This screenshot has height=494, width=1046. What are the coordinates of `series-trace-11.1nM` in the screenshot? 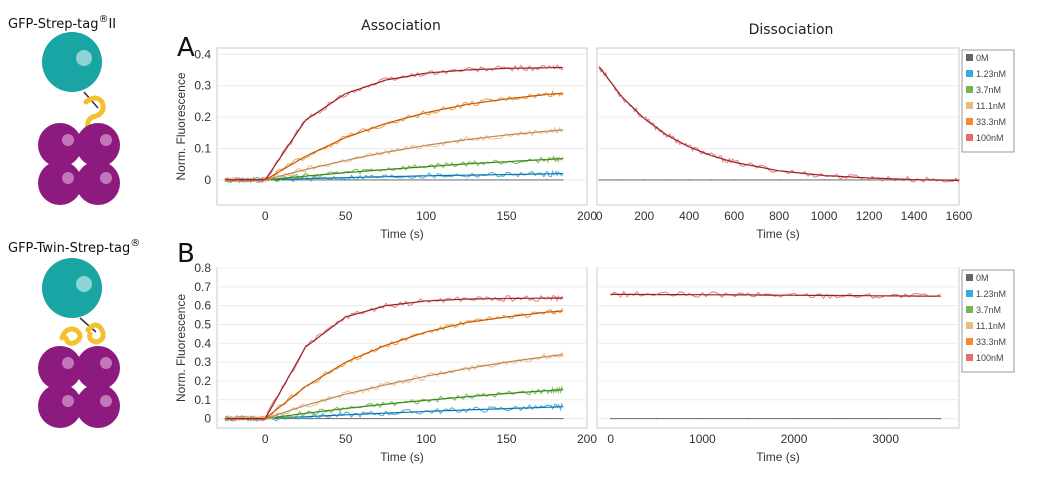 It's located at (394, 154).